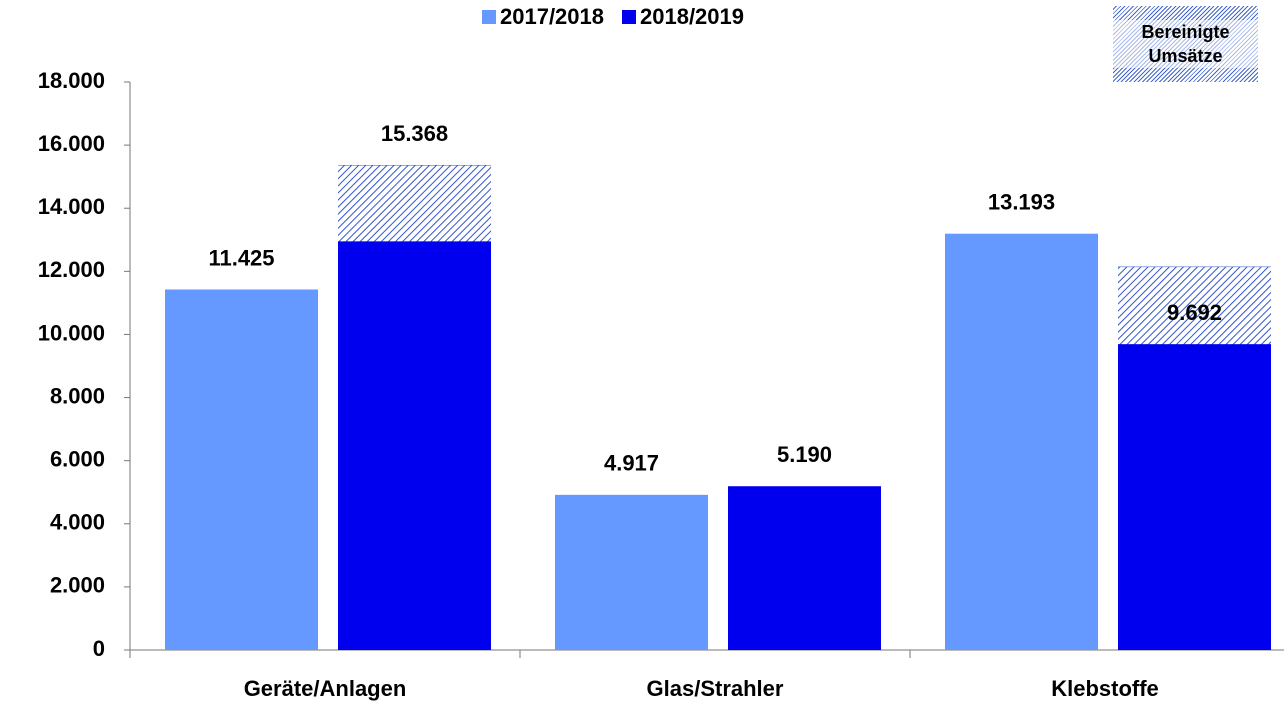  I want to click on legend-label: Bereinigte Umsätze, so click(1185, 44).